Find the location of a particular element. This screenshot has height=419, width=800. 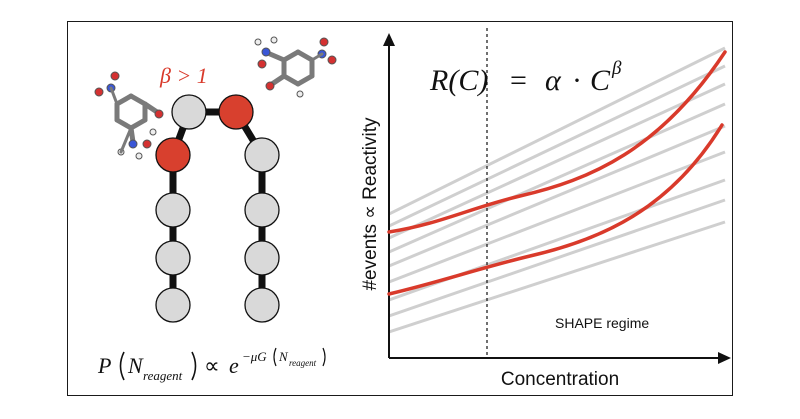

right-paren is located at coordinates (194, 366).